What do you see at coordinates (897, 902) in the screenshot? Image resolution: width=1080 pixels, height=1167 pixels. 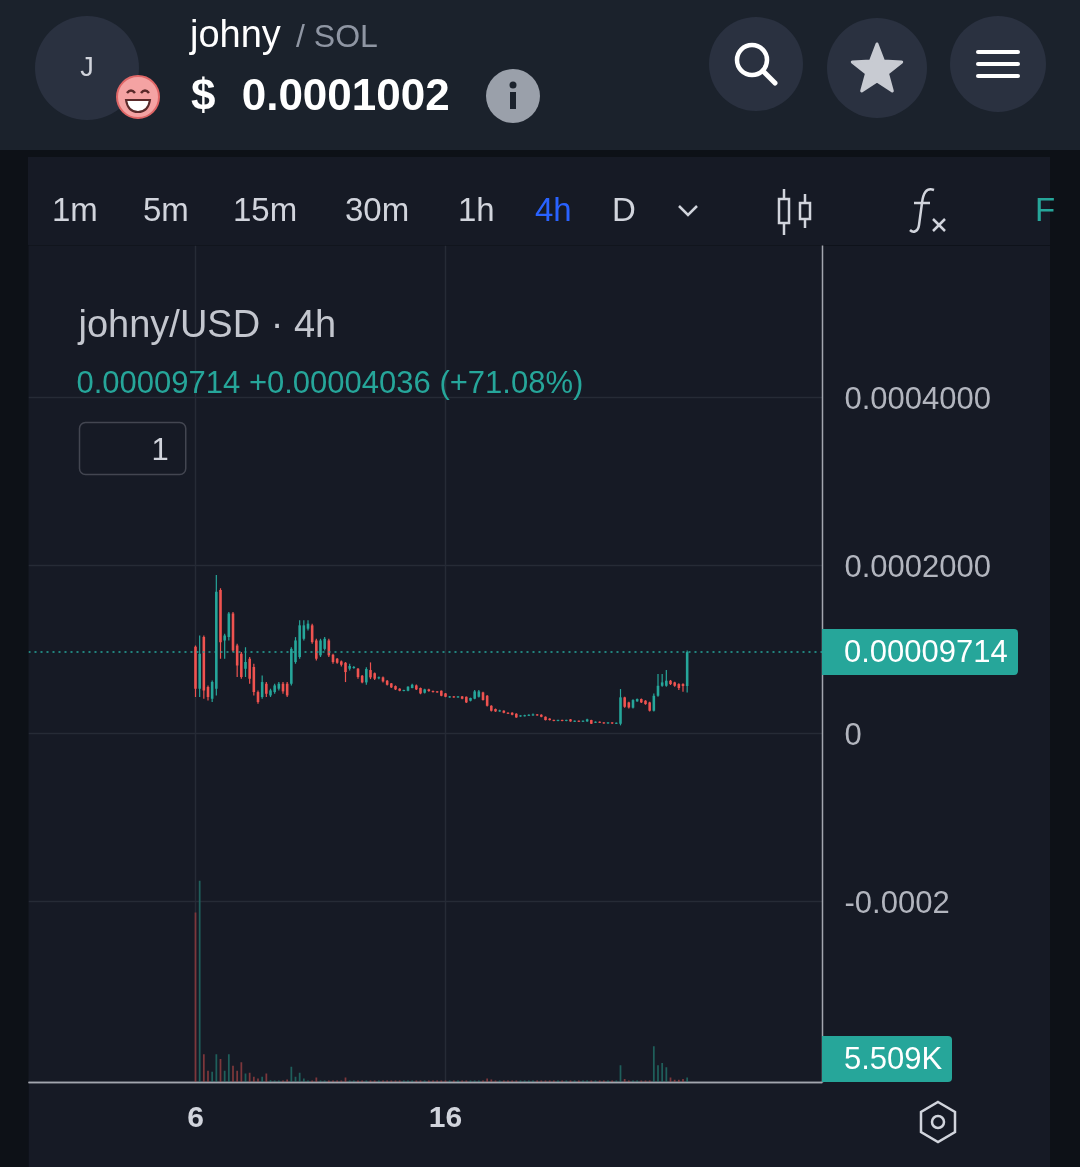 I see `y-tick-label: -0.0002` at bounding box center [897, 902].